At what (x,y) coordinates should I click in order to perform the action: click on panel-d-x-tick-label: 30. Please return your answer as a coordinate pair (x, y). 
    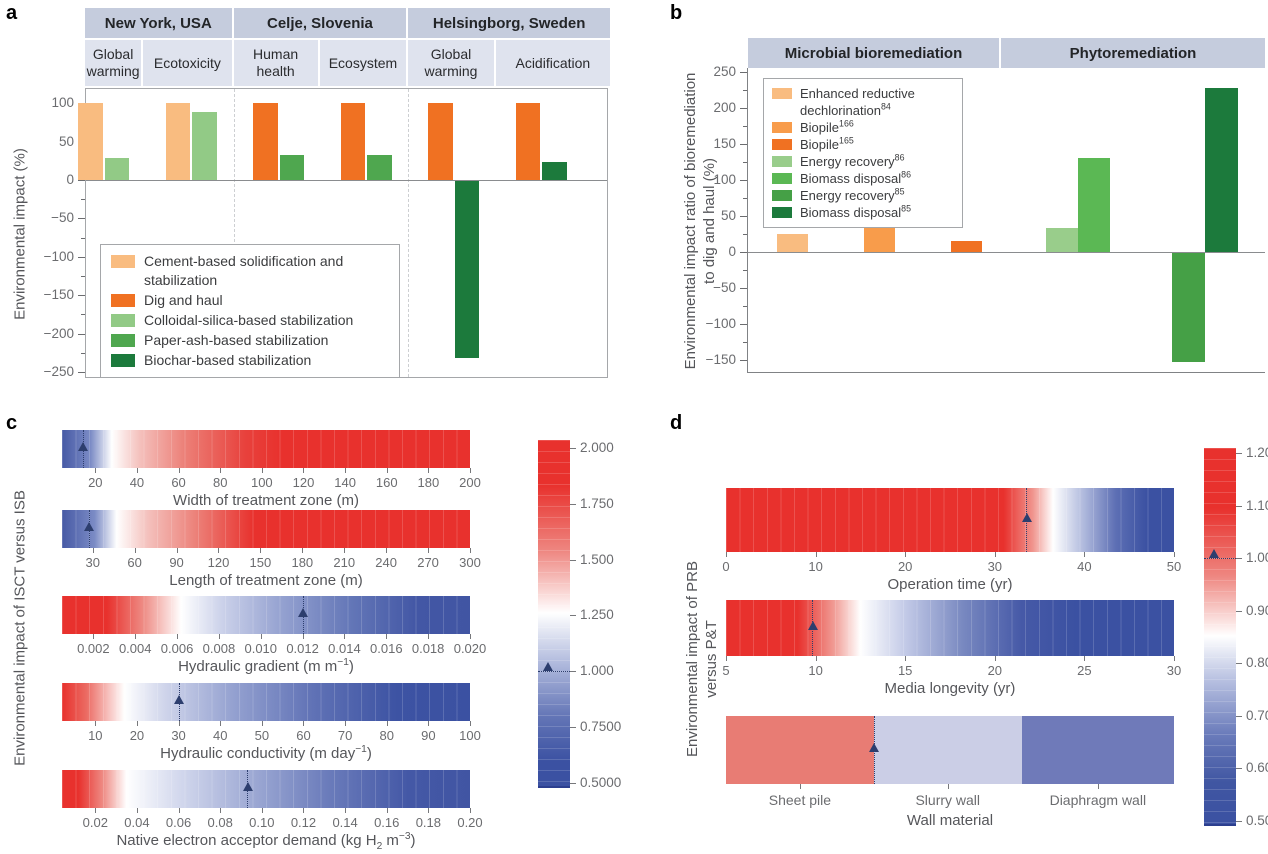
    Looking at the image, I should click on (995, 566).